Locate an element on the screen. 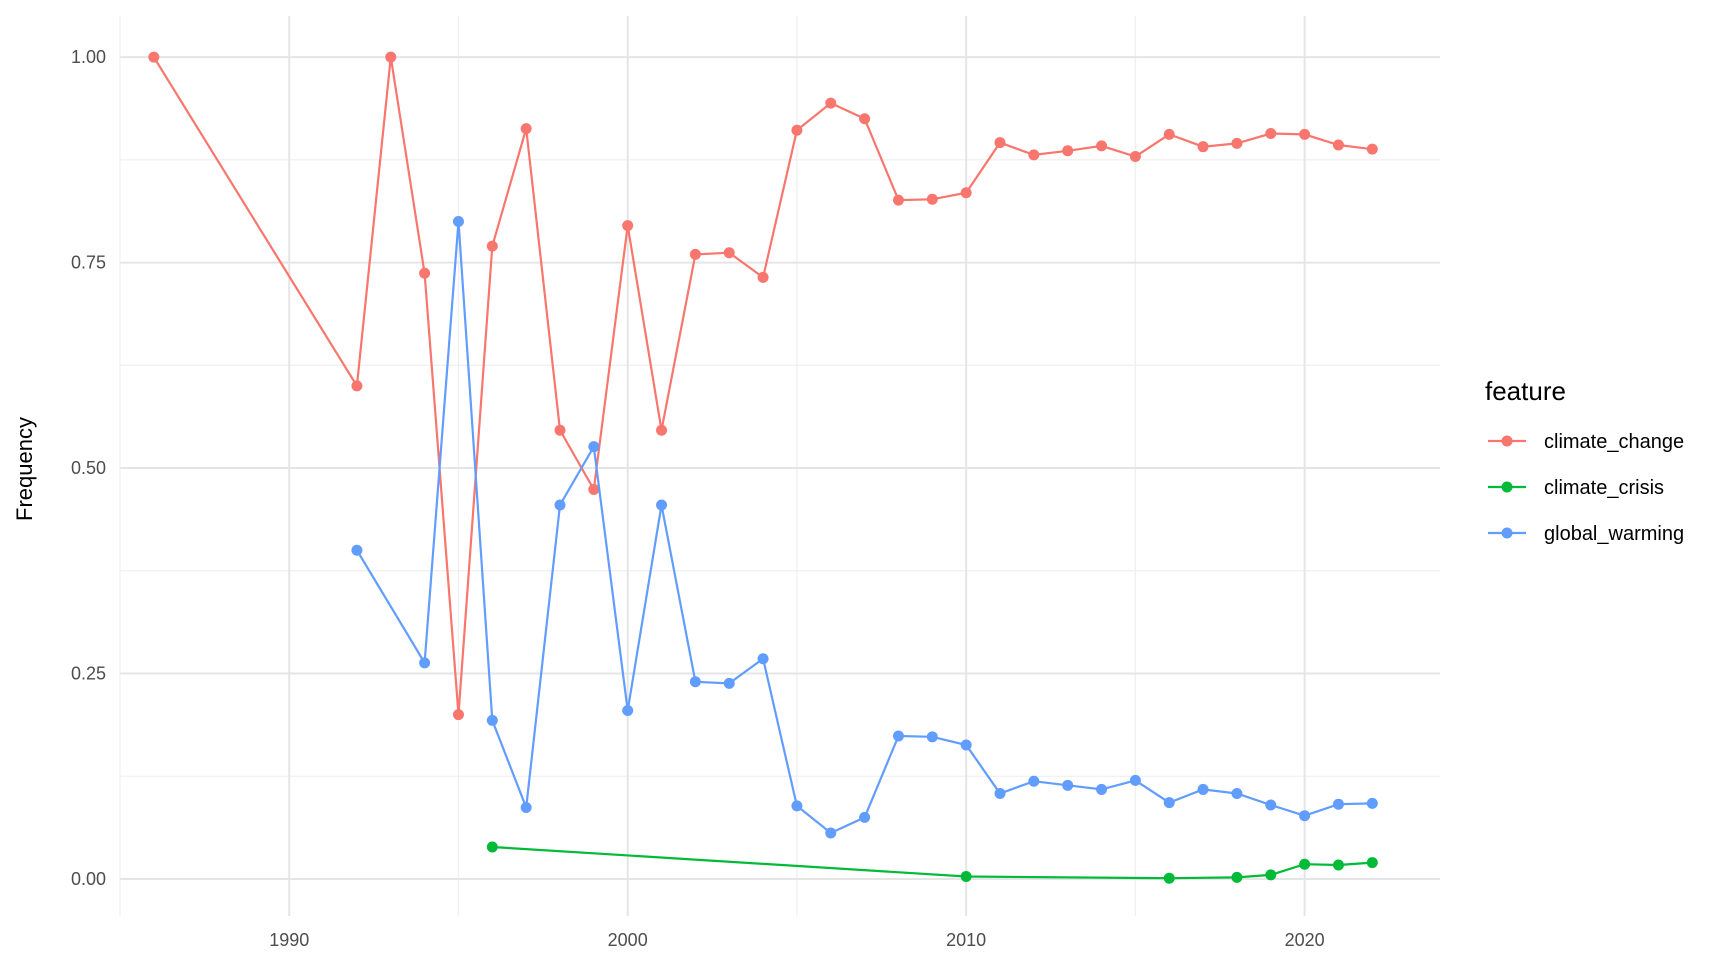 The height and width of the screenshot is (960, 1728). legend-item-climate_change: climate_change is located at coordinates (1586, 442).